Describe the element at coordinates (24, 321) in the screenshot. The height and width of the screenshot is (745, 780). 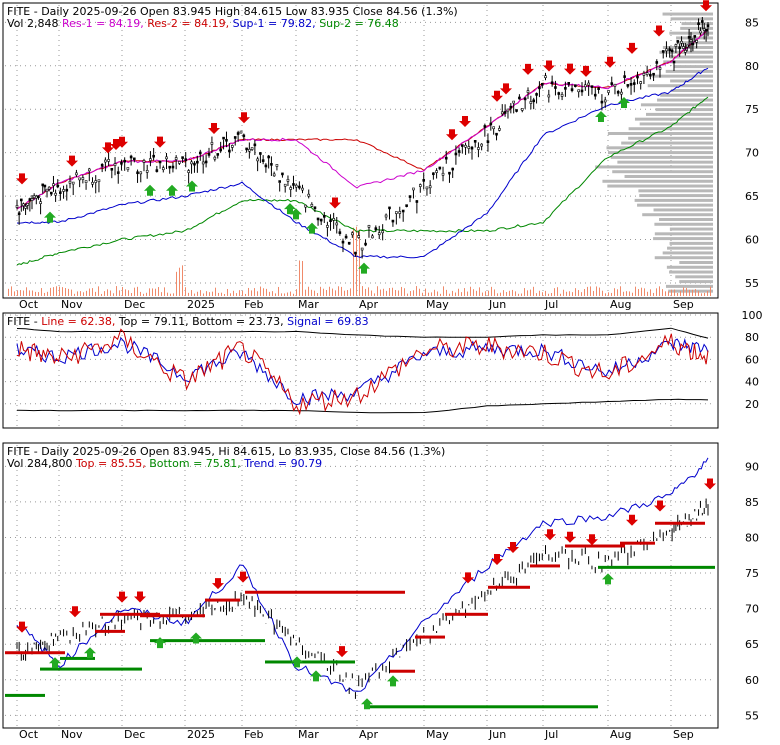
I see `header-part: FITE -` at that location.